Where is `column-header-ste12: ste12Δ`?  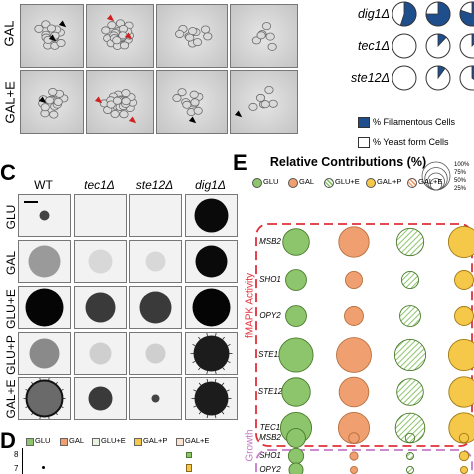 column-header-ste12: ste12Δ is located at coordinates (154, 185).